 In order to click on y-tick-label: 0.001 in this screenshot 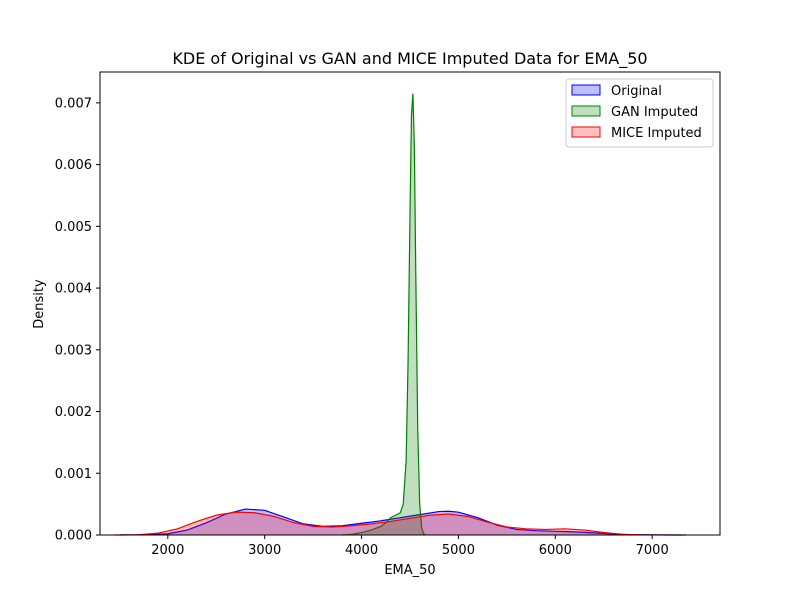, I will do `click(73, 474)`.